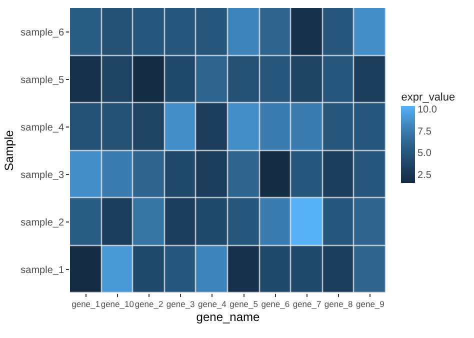  I want to click on x-tick-label: gene_2, so click(149, 304).